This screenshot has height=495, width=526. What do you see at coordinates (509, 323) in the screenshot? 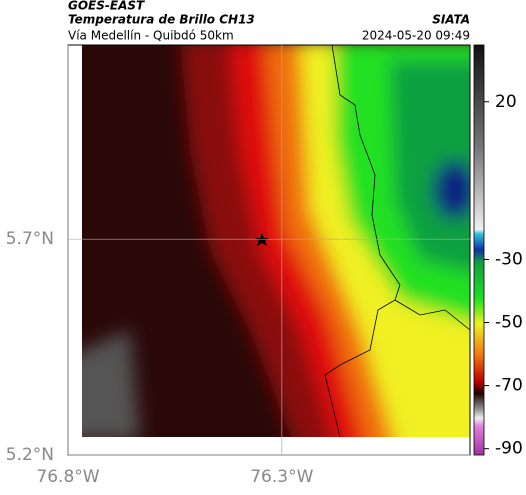
I see `colorbar-tick-label: -50` at bounding box center [509, 323].